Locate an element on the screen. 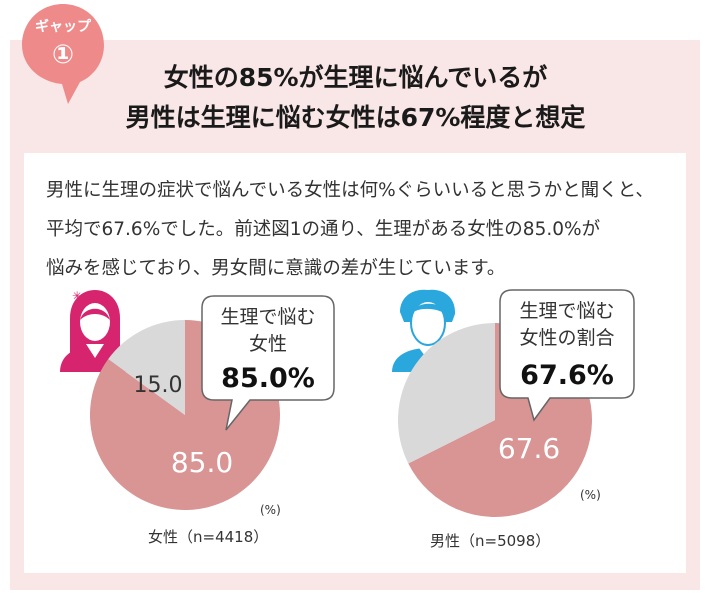  page-title-line-1: 女性の85%が生理に悩んでいるが is located at coordinates (355, 77).